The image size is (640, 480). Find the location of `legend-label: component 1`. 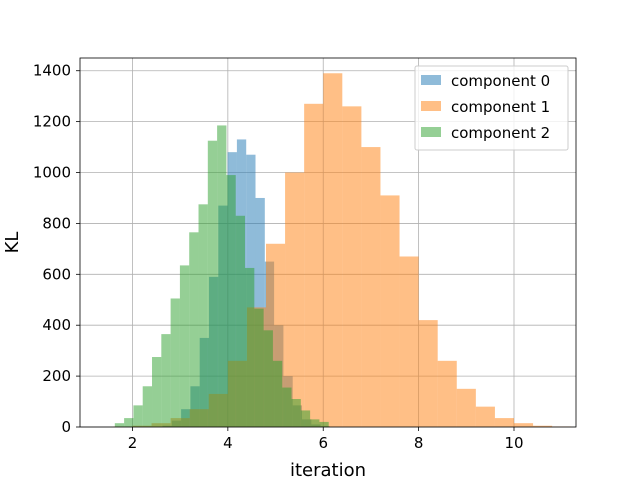

legend-label: component 1 is located at coordinates (500, 107).